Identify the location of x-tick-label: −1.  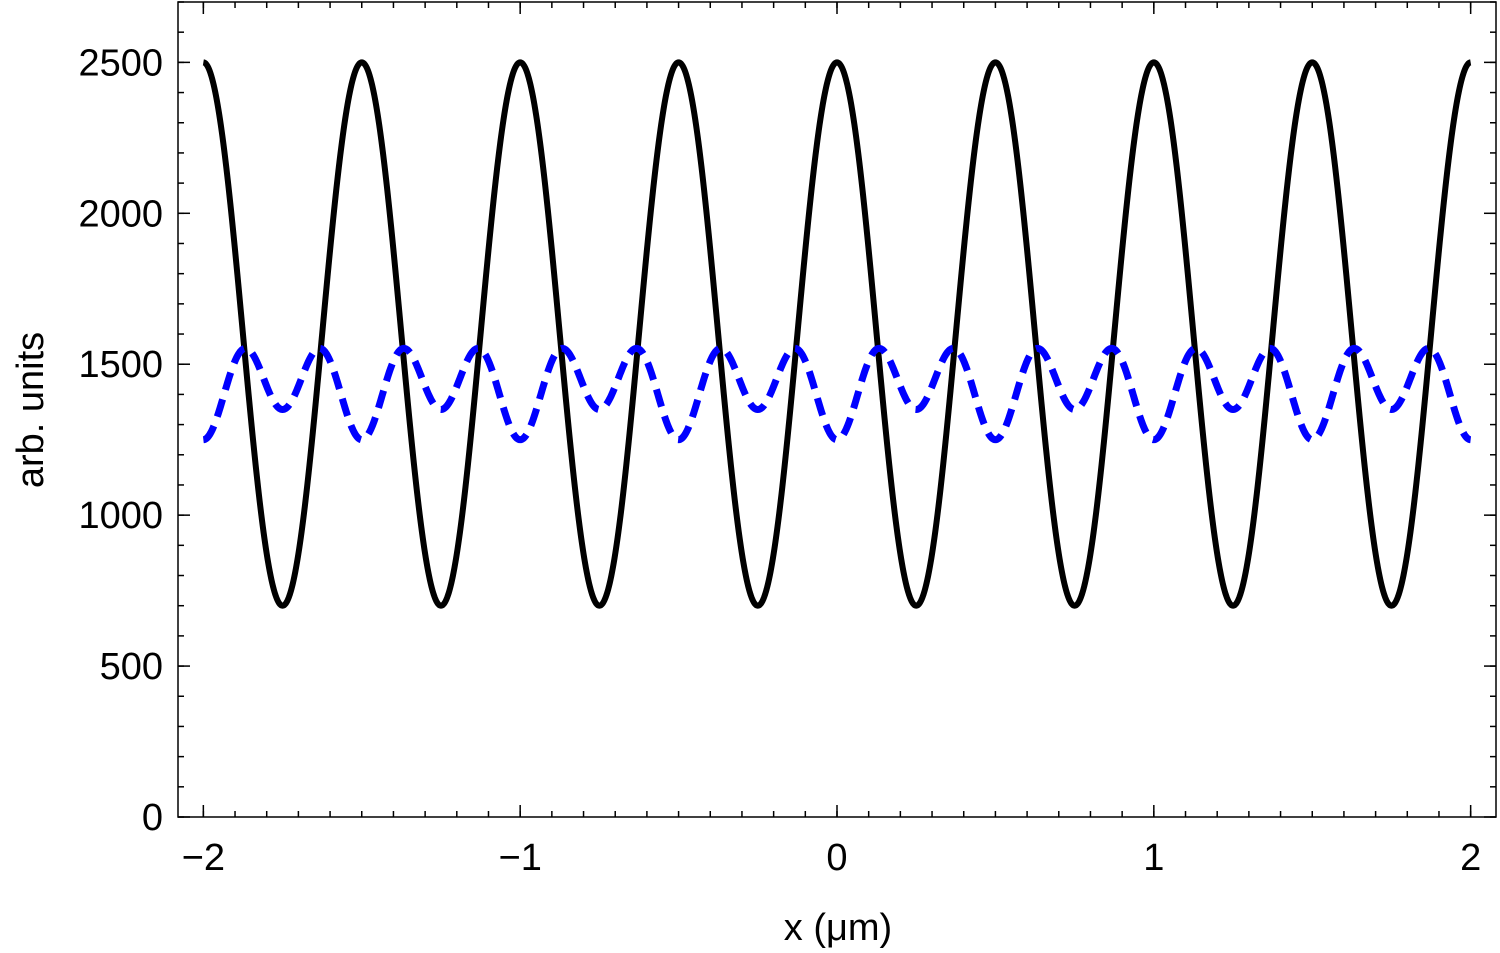
(520, 858).